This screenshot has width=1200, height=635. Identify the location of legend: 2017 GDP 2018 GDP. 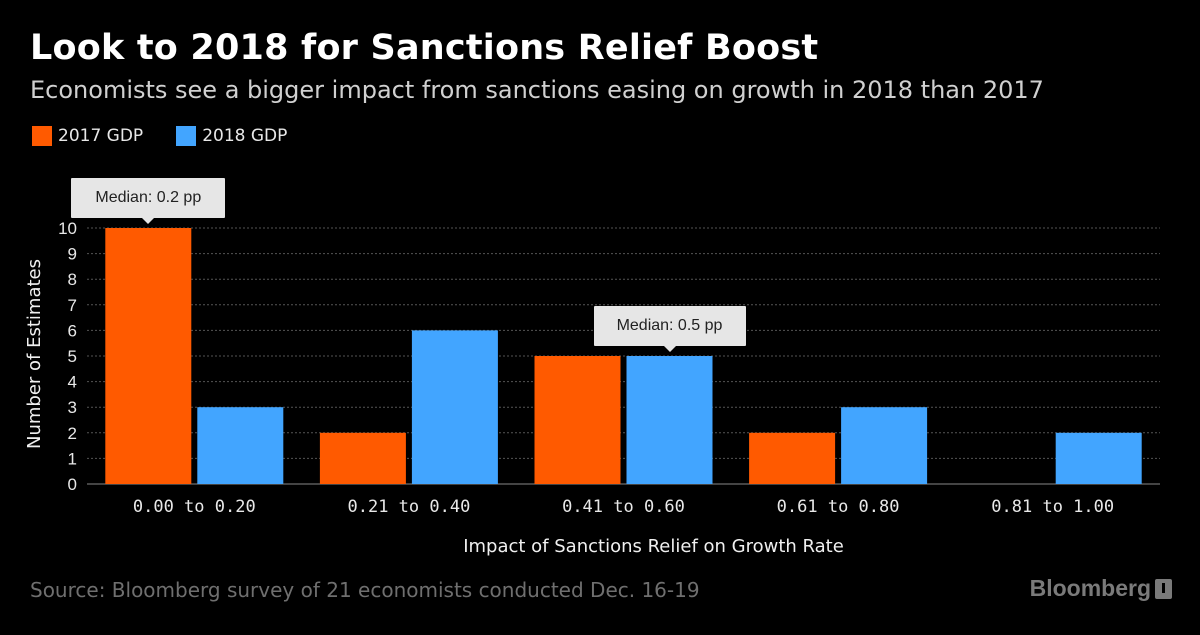
(176, 136).